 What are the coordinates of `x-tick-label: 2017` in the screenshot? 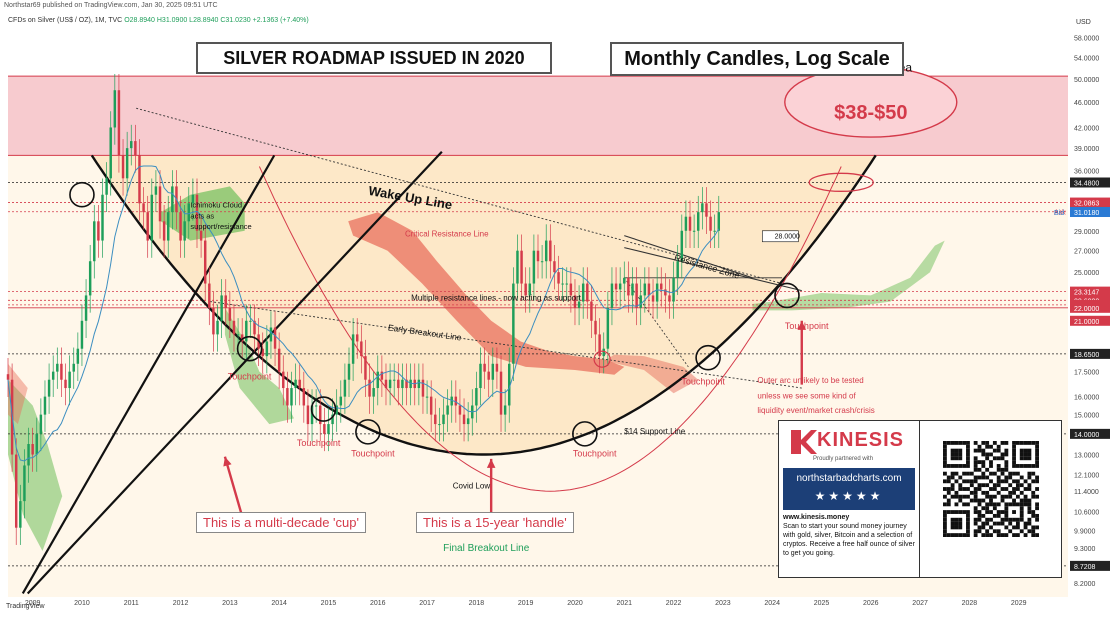 It's located at (427, 603).